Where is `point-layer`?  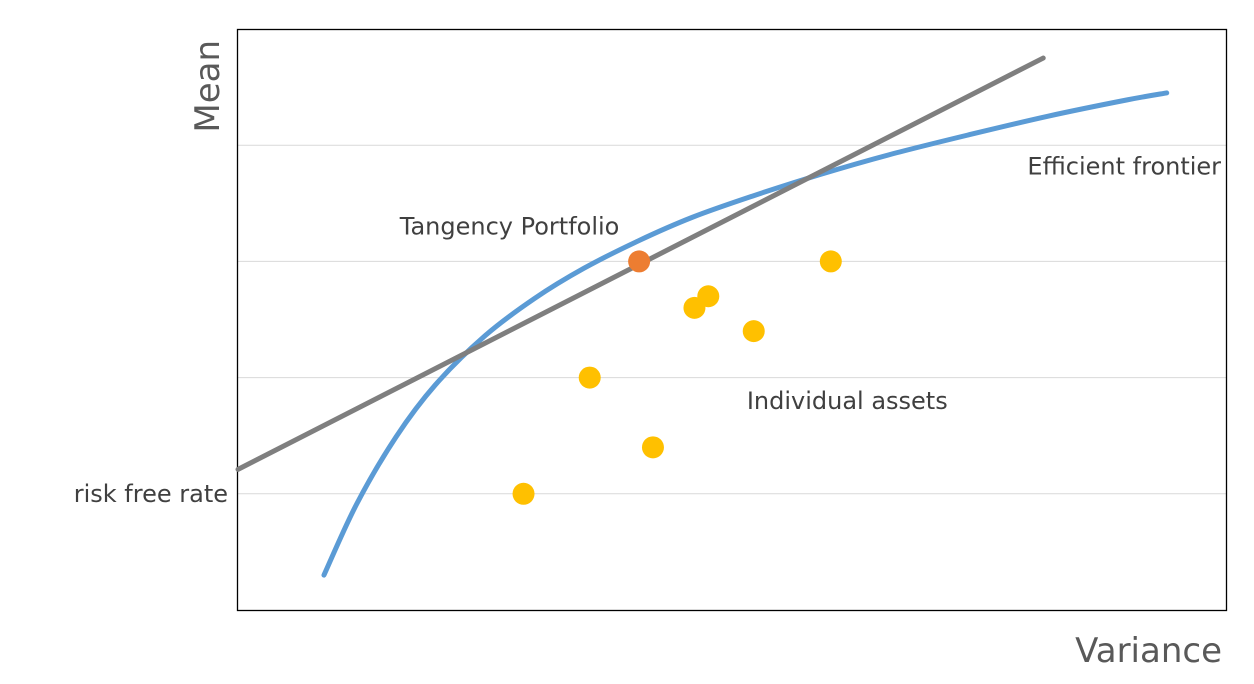
point-layer is located at coordinates (677, 377).